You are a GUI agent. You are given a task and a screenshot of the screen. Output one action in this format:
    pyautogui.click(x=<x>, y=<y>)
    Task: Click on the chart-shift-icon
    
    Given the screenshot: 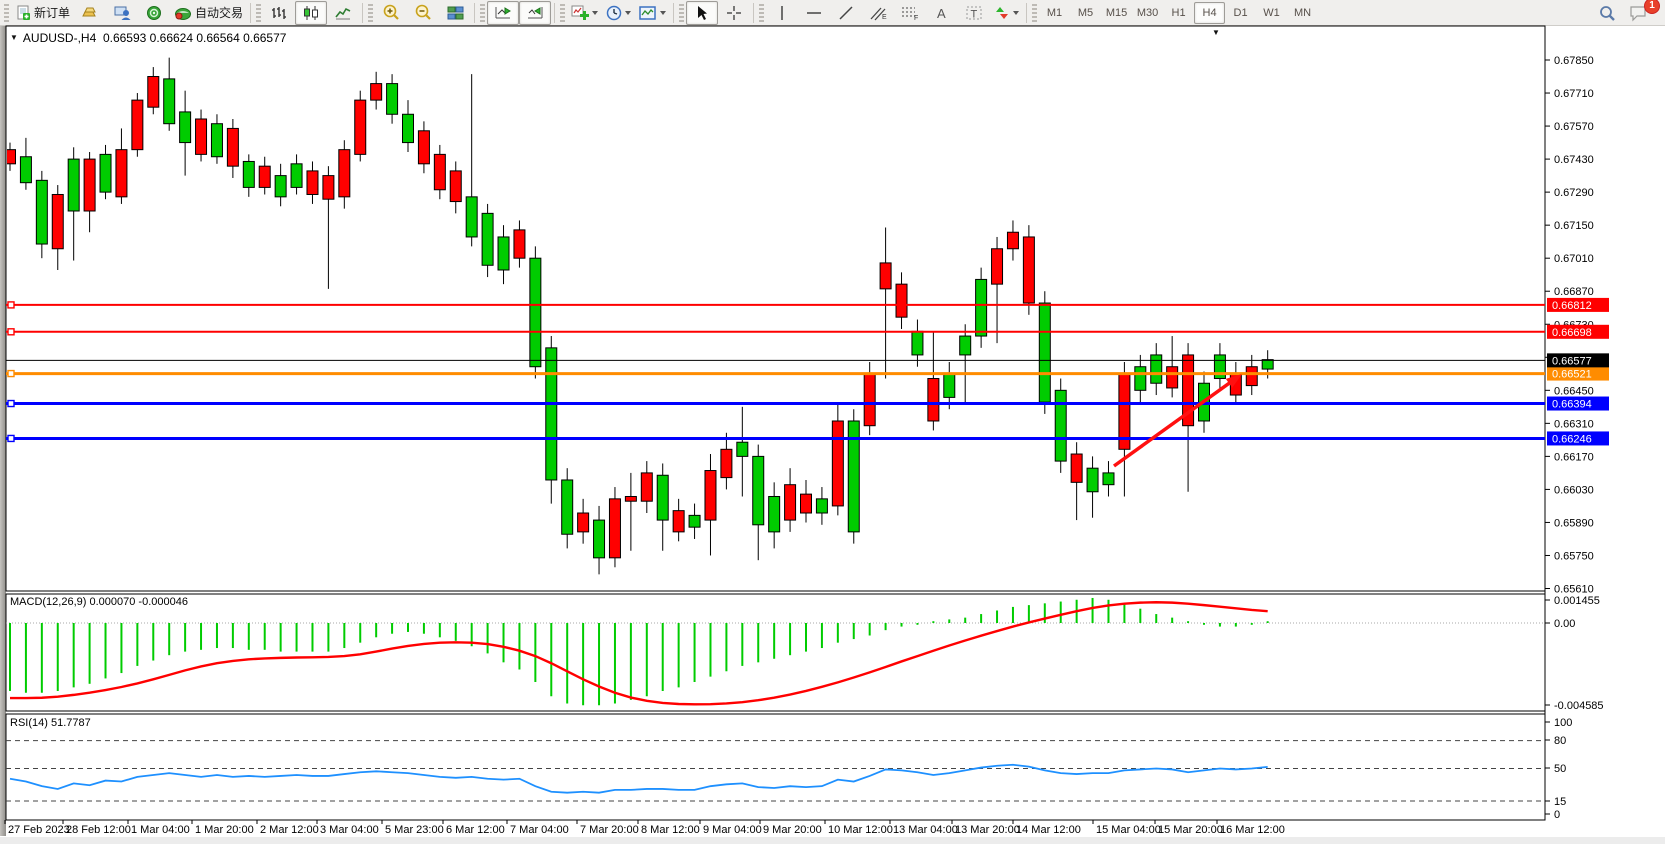 What is the action you would take?
    pyautogui.click(x=535, y=13)
    